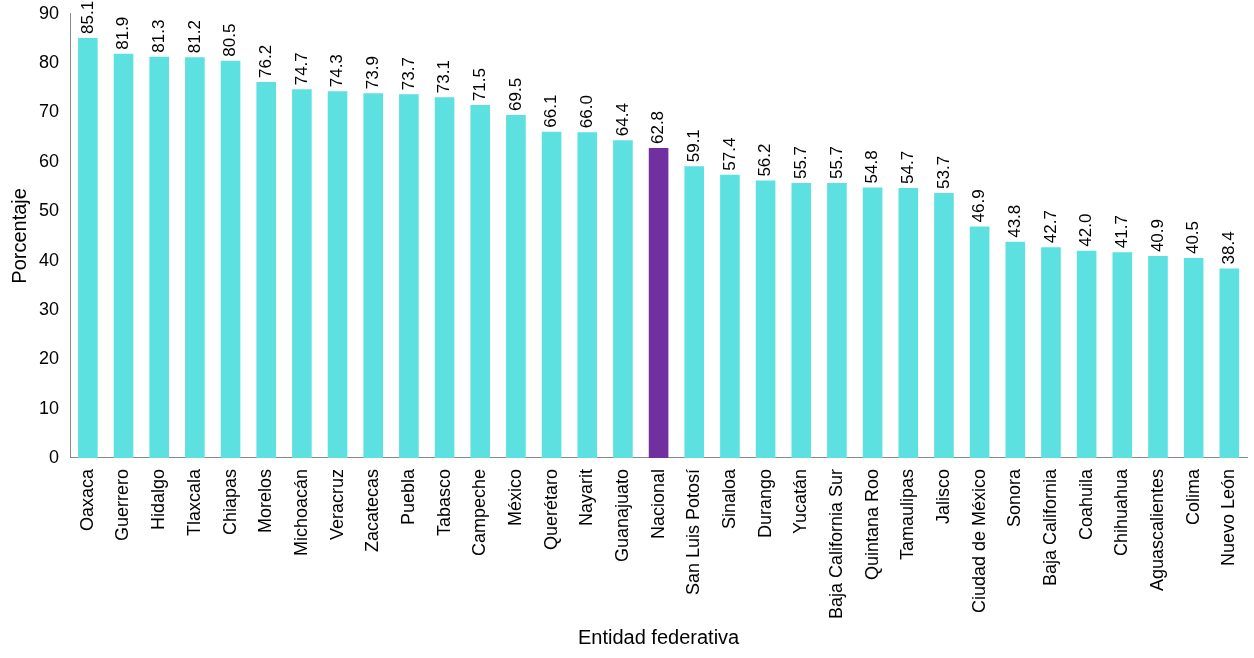 The height and width of the screenshot is (658, 1254). What do you see at coordinates (408, 74) in the screenshot?
I see `data-label: 73.7` at bounding box center [408, 74].